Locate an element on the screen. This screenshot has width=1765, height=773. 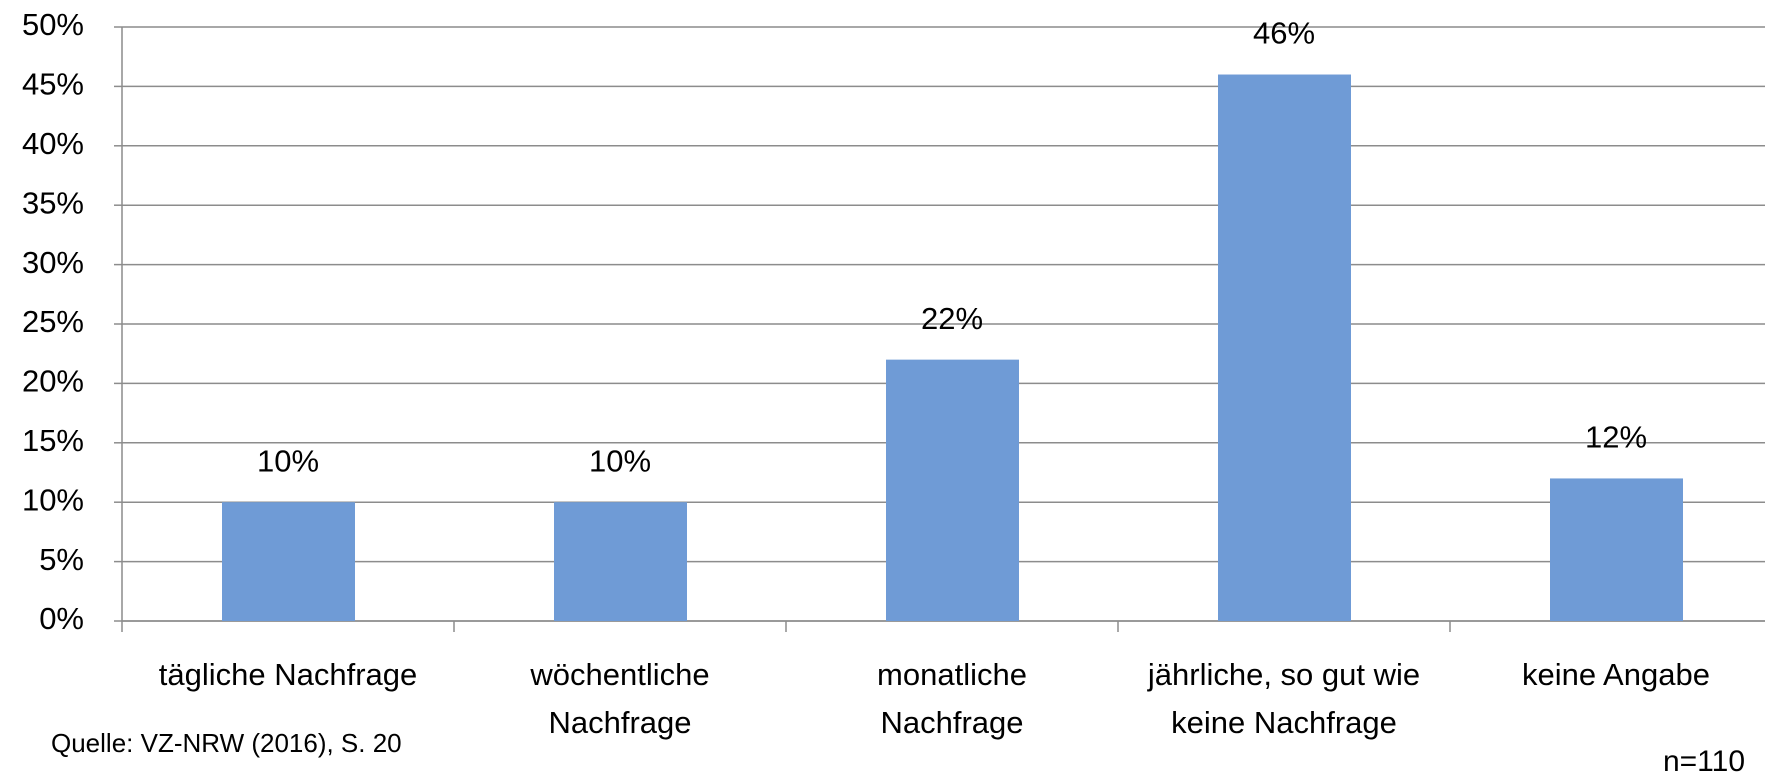
y-tick-label: 0% is located at coordinates (61, 618).